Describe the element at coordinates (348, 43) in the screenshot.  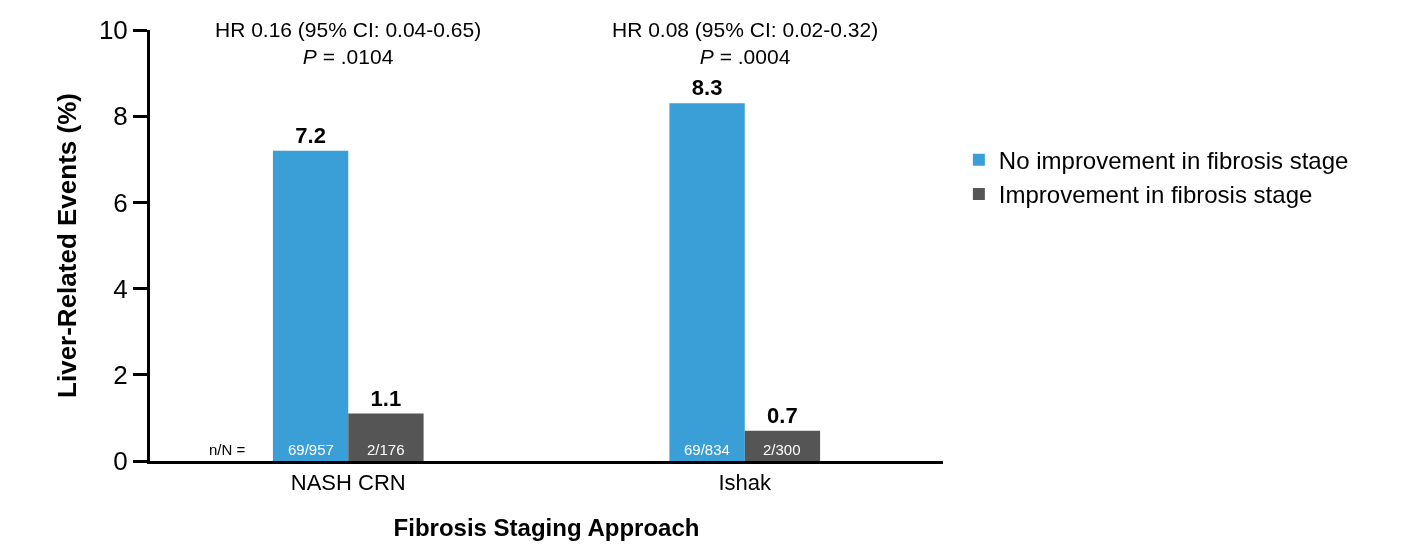
I see `annotation: HR 0.16 (95% CI: 0.04-0.65) P = .0104` at that location.